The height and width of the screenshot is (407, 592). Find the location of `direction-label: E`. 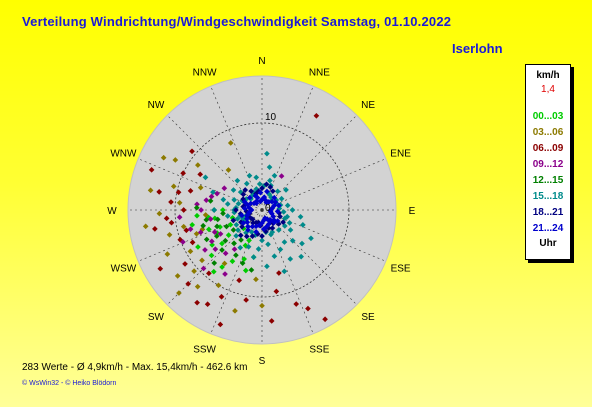

direction-label: E is located at coordinates (412, 211).